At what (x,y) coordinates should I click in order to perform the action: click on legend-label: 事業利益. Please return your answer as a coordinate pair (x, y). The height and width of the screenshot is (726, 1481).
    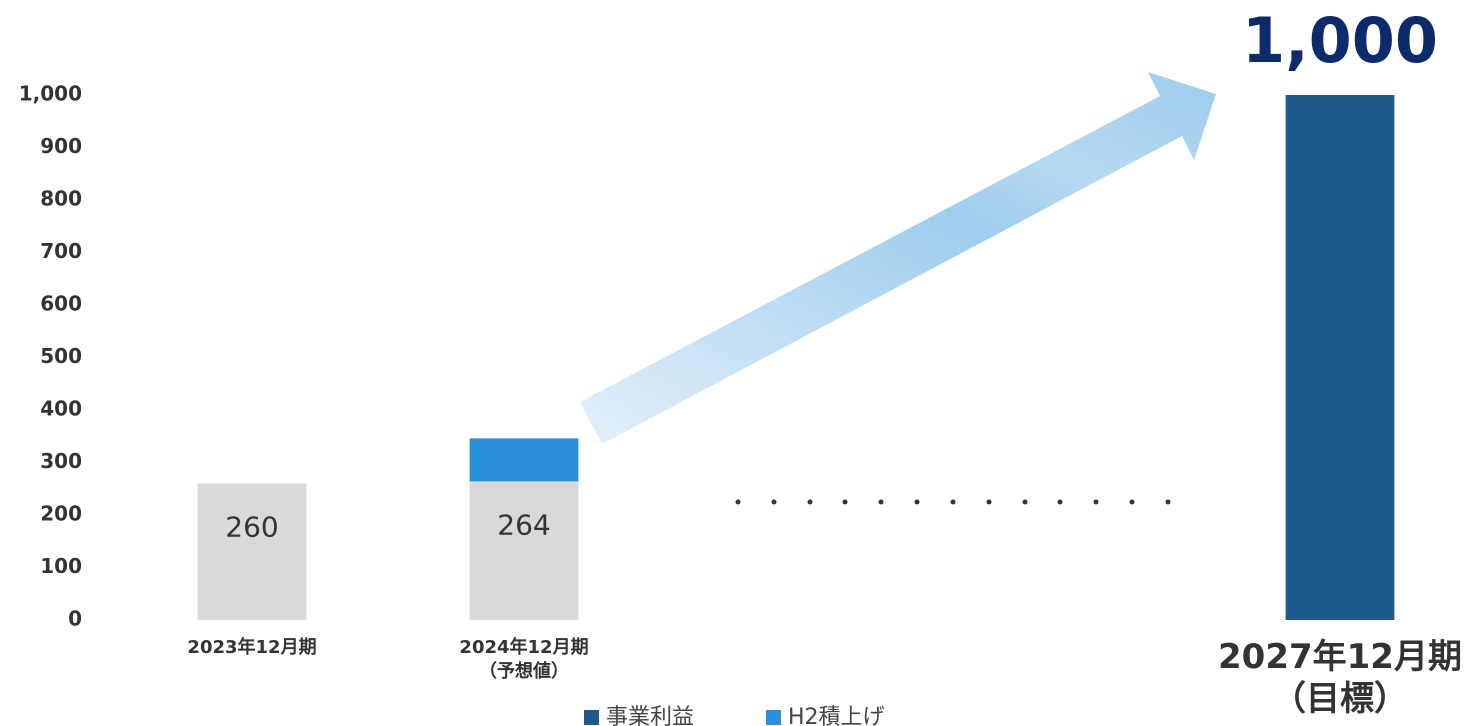
    Looking at the image, I should click on (650, 715).